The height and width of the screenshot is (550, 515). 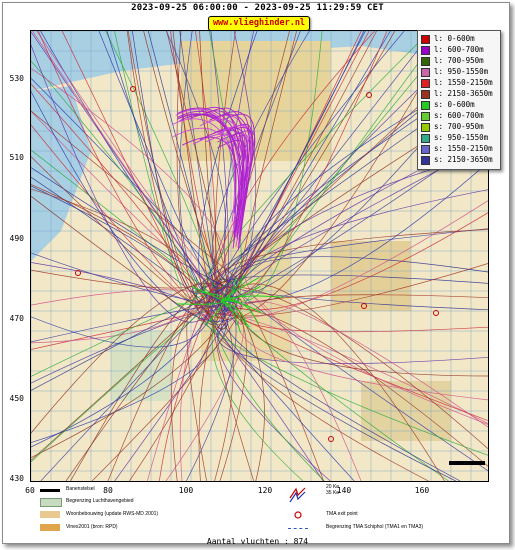 I want to click on legend-item: s: 1550-2150m, so click(x=457, y=148).